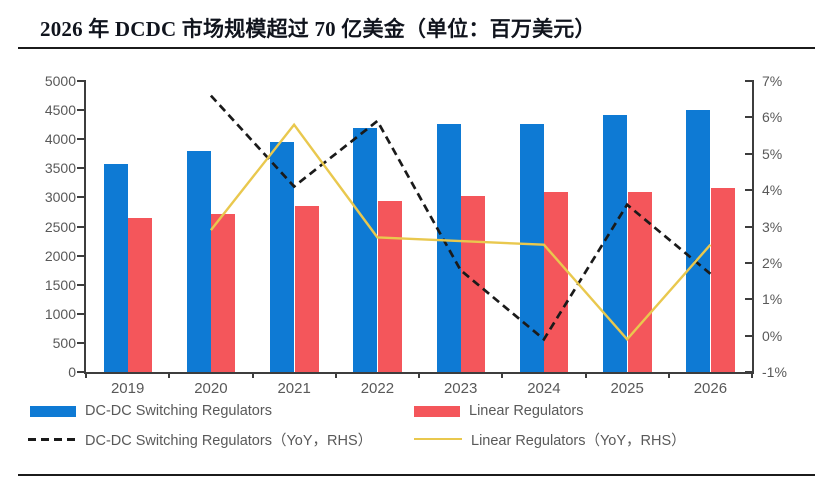  Describe the element at coordinates (774, 372) in the screenshot. I see `y-axis-right-label: -1%` at that location.